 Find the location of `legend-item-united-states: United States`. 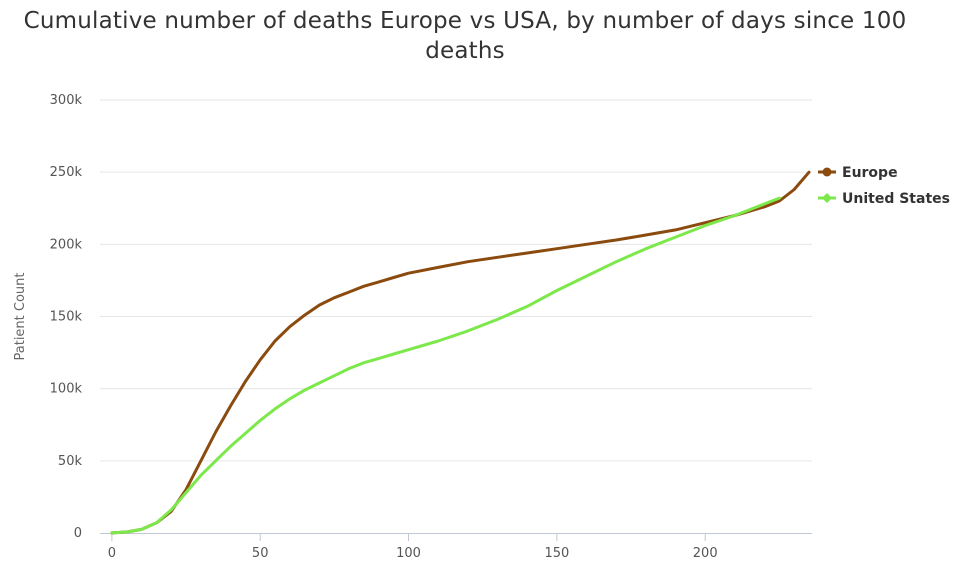

legend-item-united-states: United States is located at coordinates (884, 199).